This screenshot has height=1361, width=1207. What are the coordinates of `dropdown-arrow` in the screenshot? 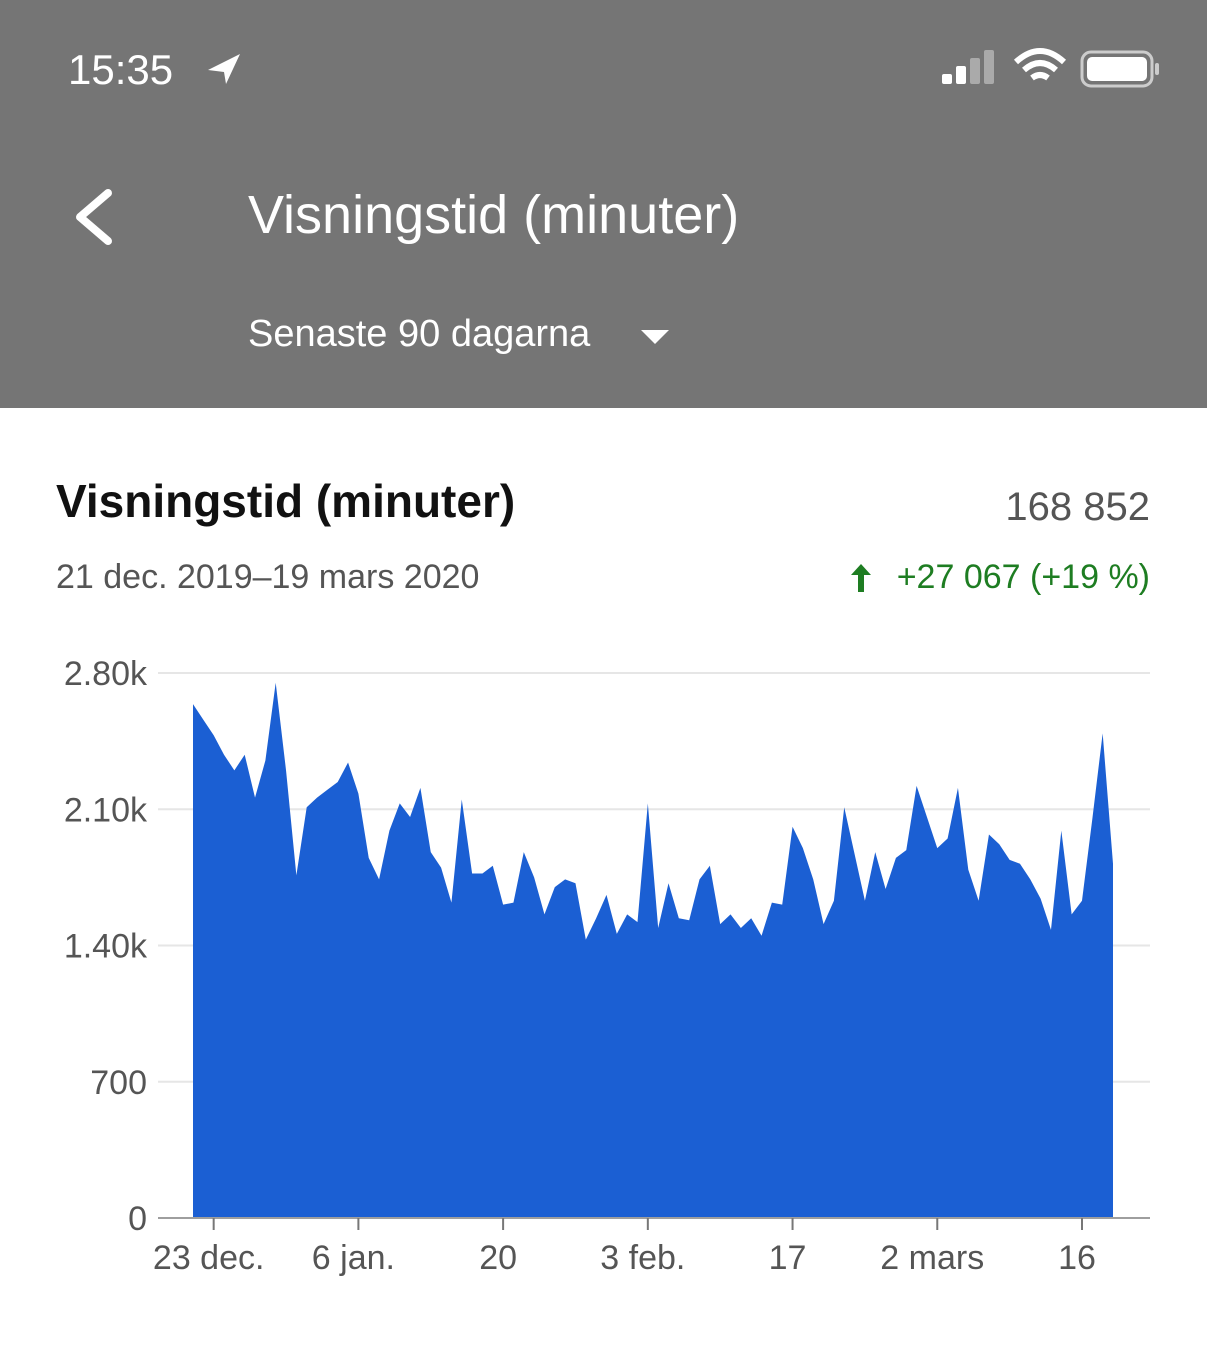 It's located at (655, 337).